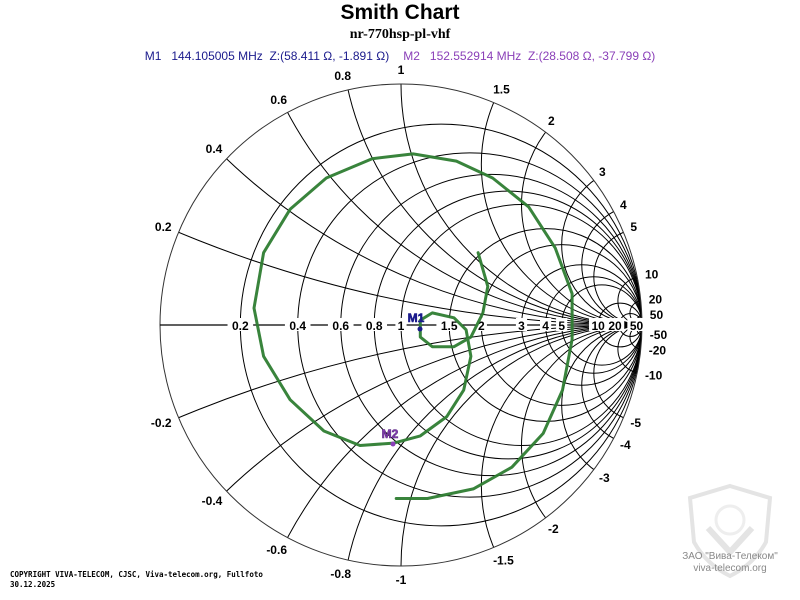 The width and height of the screenshot is (800, 600). What do you see at coordinates (658, 350) in the screenshot?
I see `x-label: -20` at bounding box center [658, 350].